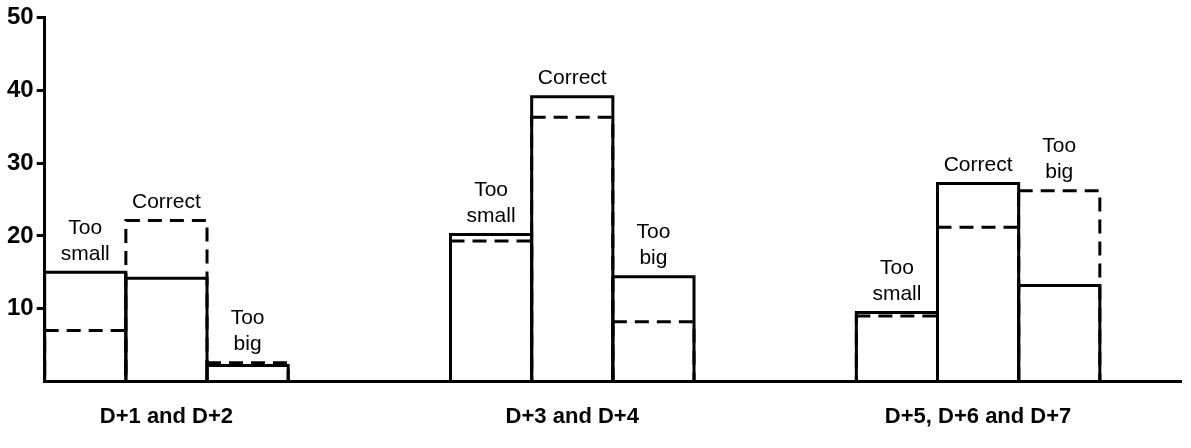  Describe the element at coordinates (572, 415) in the screenshot. I see `x-tick-label: D+3 and D+4` at that location.